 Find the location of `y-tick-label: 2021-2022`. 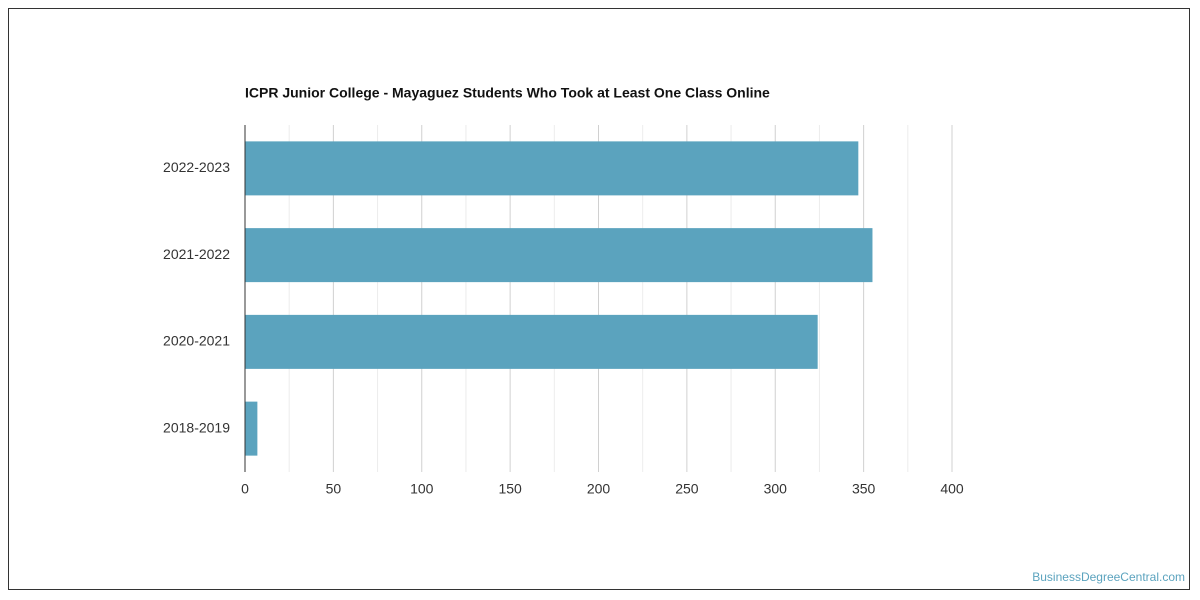

y-tick-label: 2021-2022 is located at coordinates (196, 254).